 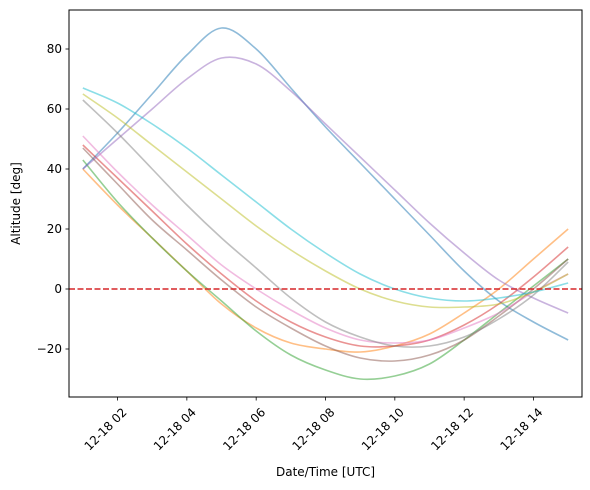 I want to click on y-tick-label-5: 60, so click(x=54, y=109).